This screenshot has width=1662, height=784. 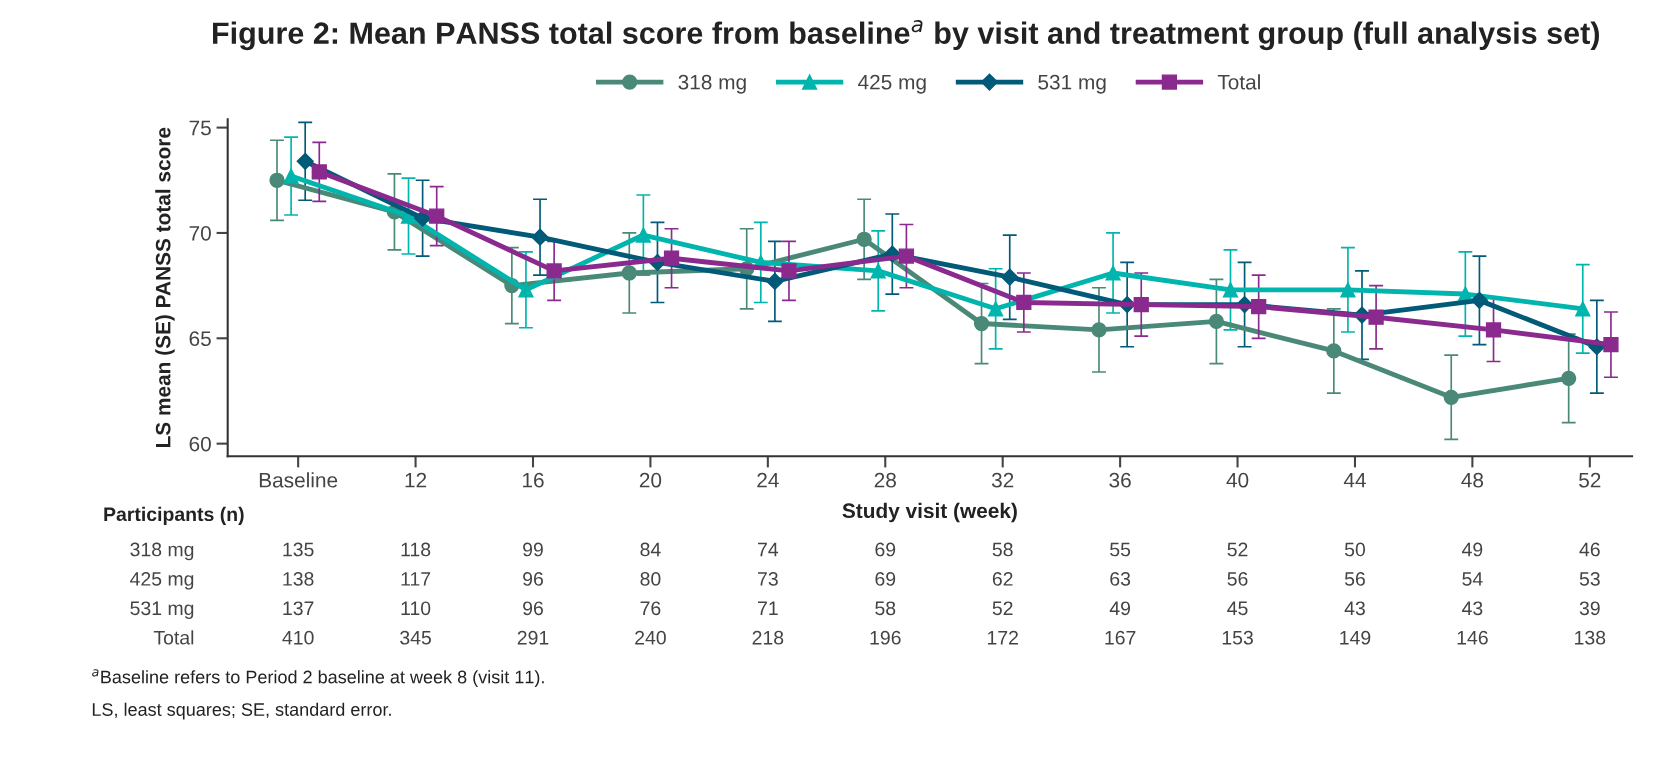 What do you see at coordinates (929, 512) in the screenshot?
I see `x-axis-title: Study visit (week)` at bounding box center [929, 512].